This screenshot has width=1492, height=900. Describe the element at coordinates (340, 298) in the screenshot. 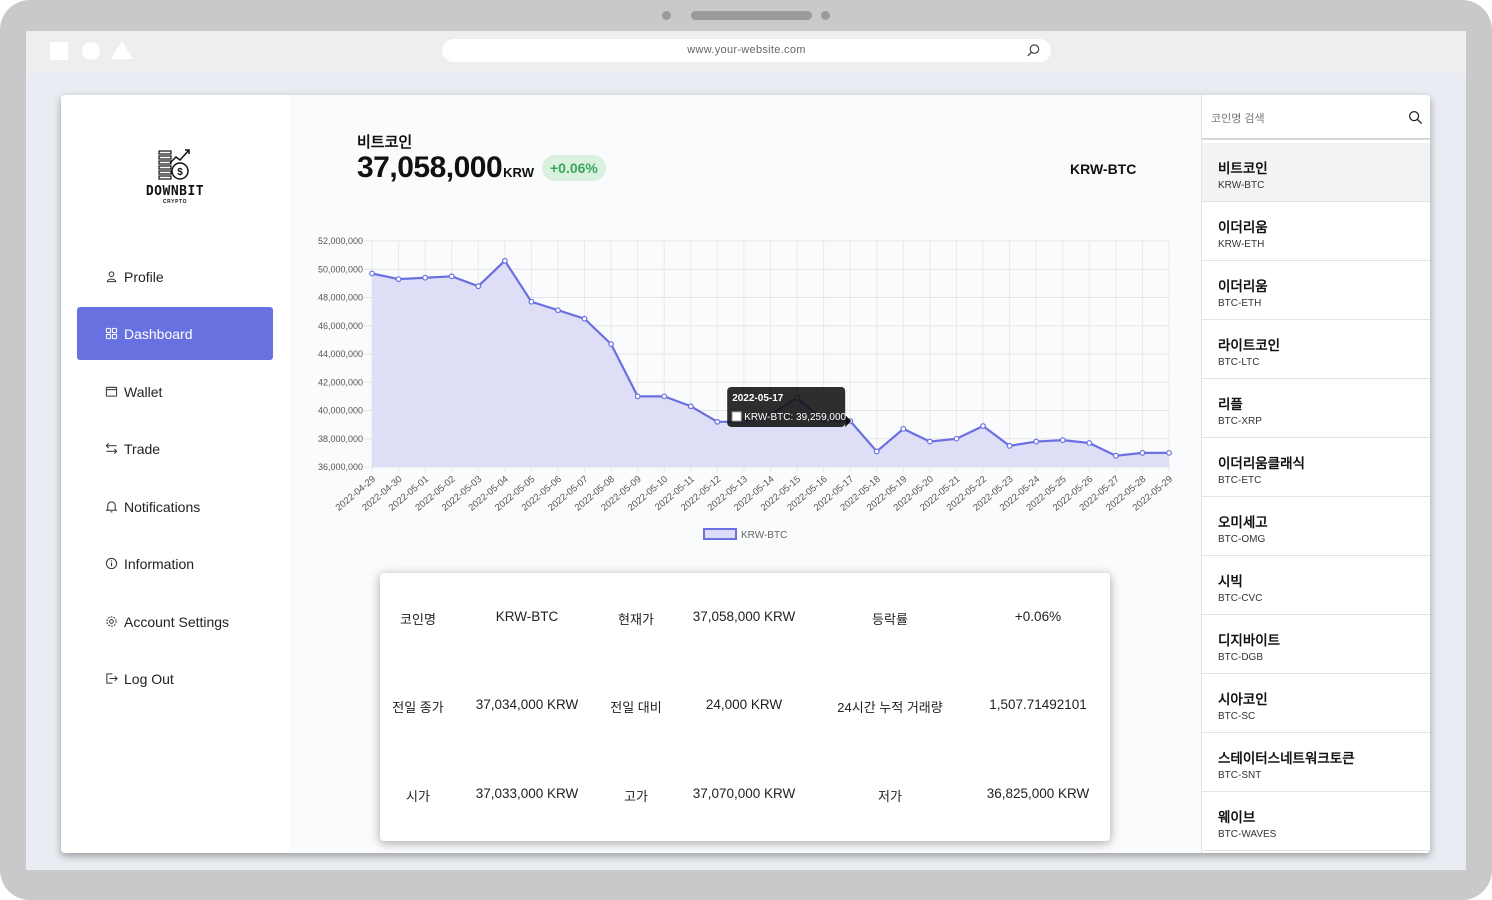

I see `y-tick-label: 48,000,000` at that location.